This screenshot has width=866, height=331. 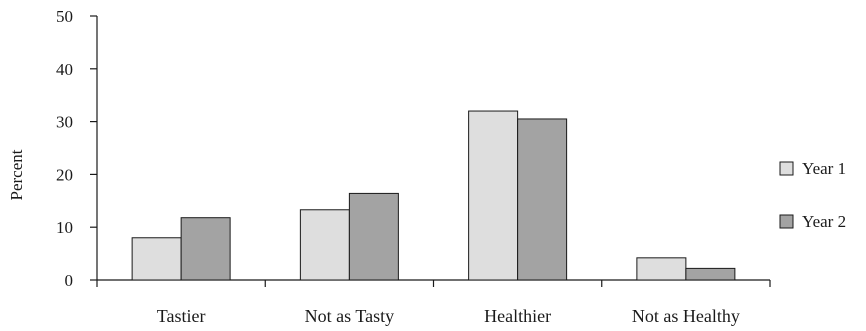 I want to click on legend-label: Year 1, so click(x=824, y=168).